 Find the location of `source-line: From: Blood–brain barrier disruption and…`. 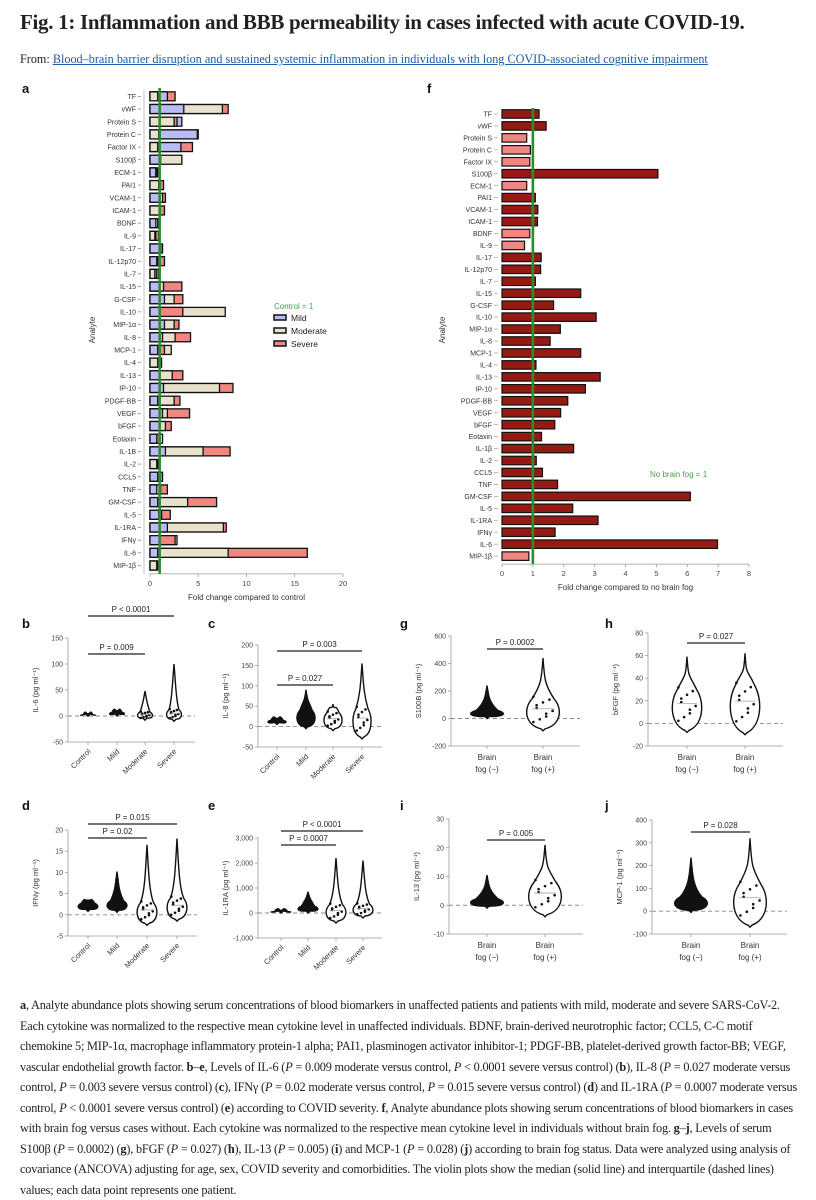

source-line: From: Blood–brain barrier disruption and… is located at coordinates (364, 59).